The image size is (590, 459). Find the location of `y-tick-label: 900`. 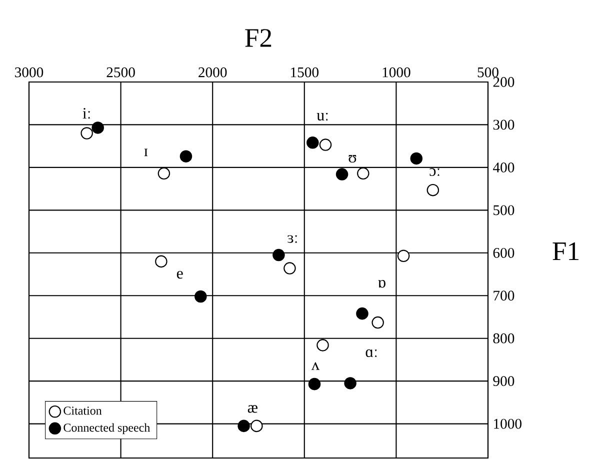

y-tick-label: 900 is located at coordinates (503, 381).